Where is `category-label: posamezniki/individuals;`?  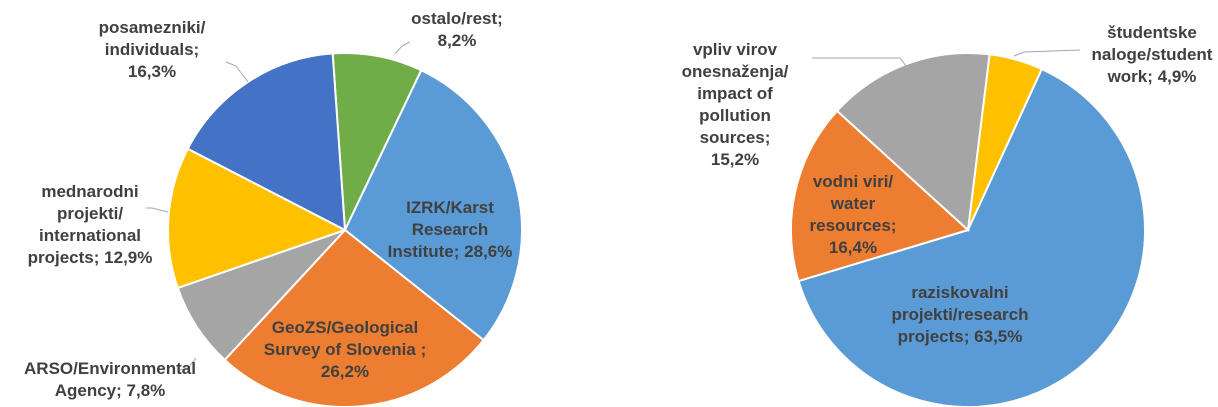
category-label: posamezniki/individuals; is located at coordinates (152, 38).